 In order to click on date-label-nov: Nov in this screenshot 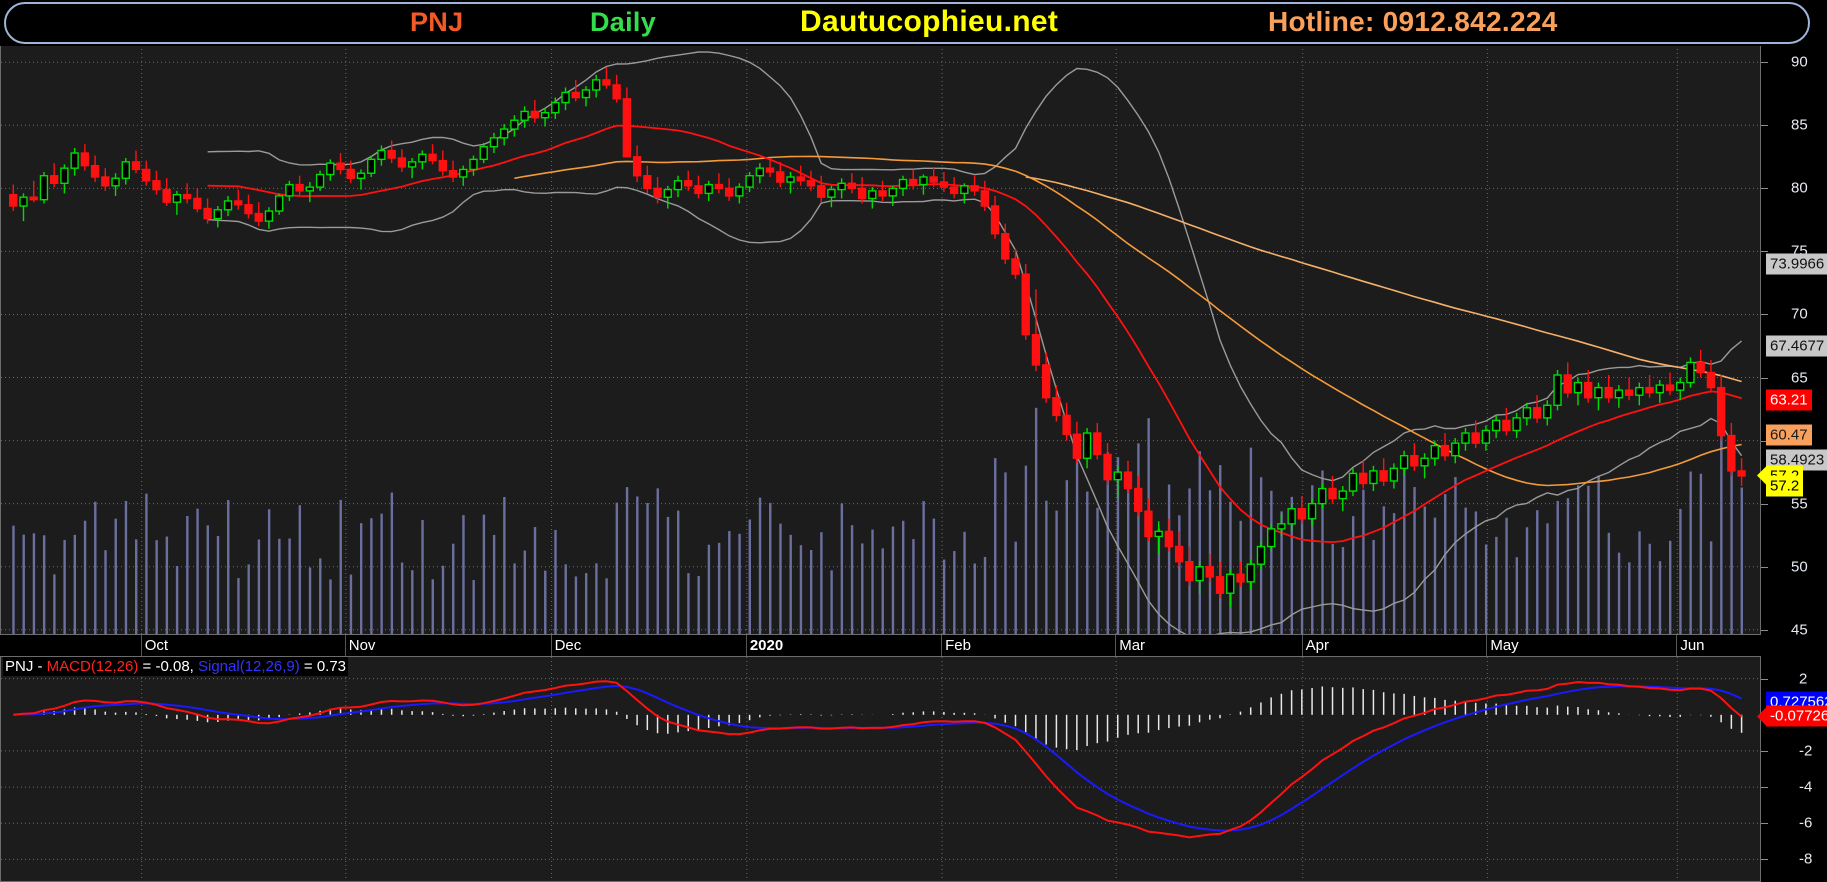, I will do `click(362, 645)`.